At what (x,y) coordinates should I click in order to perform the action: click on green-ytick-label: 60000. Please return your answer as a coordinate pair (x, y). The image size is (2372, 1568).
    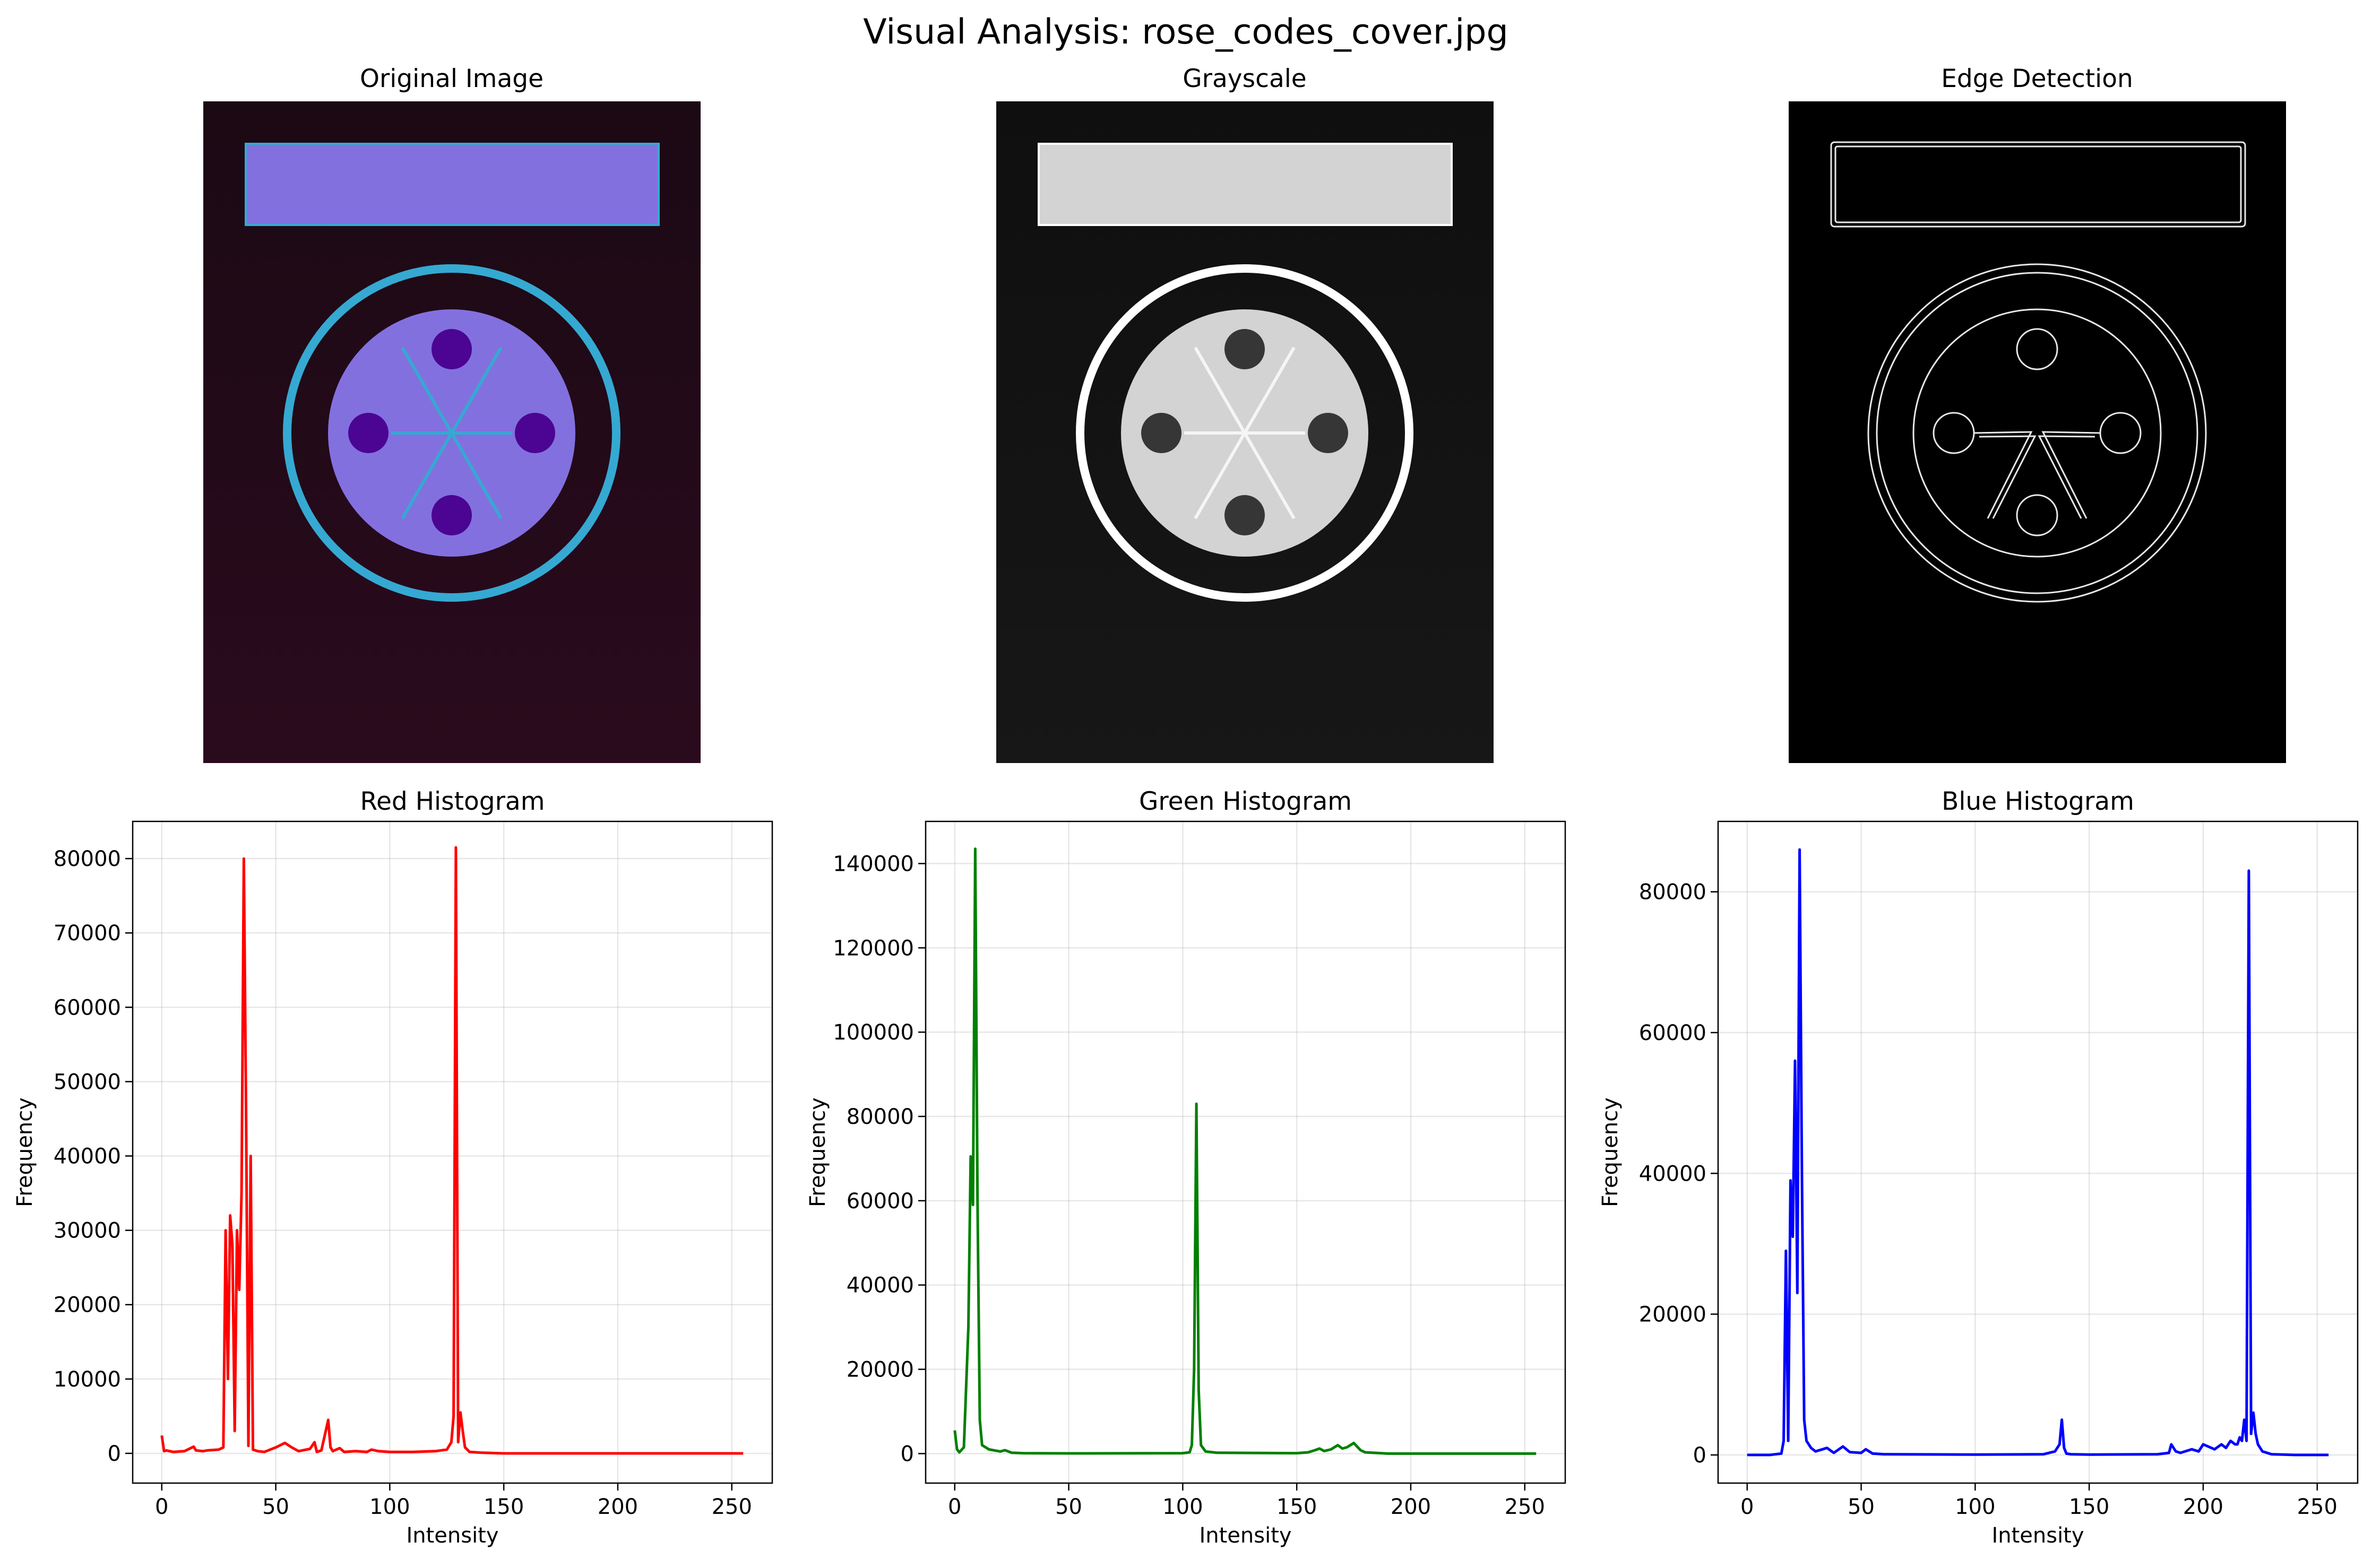
    Looking at the image, I should click on (880, 1201).